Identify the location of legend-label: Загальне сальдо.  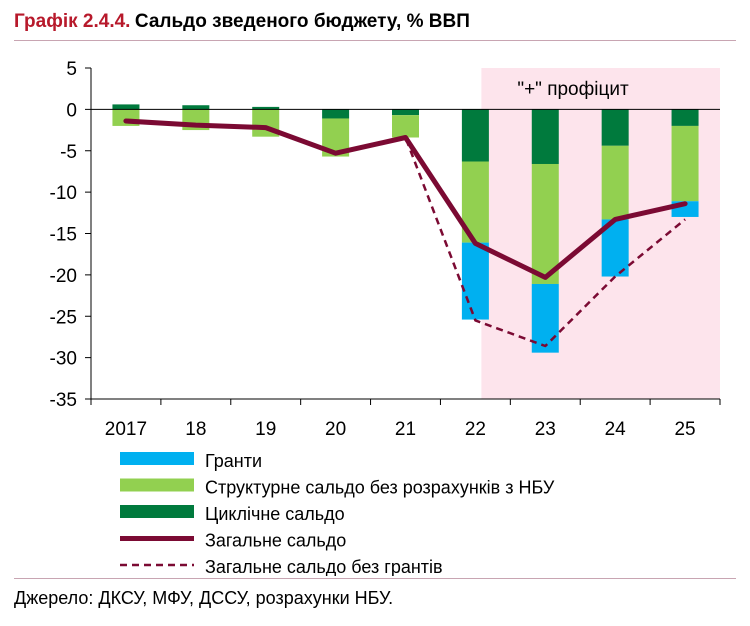
(275, 541).